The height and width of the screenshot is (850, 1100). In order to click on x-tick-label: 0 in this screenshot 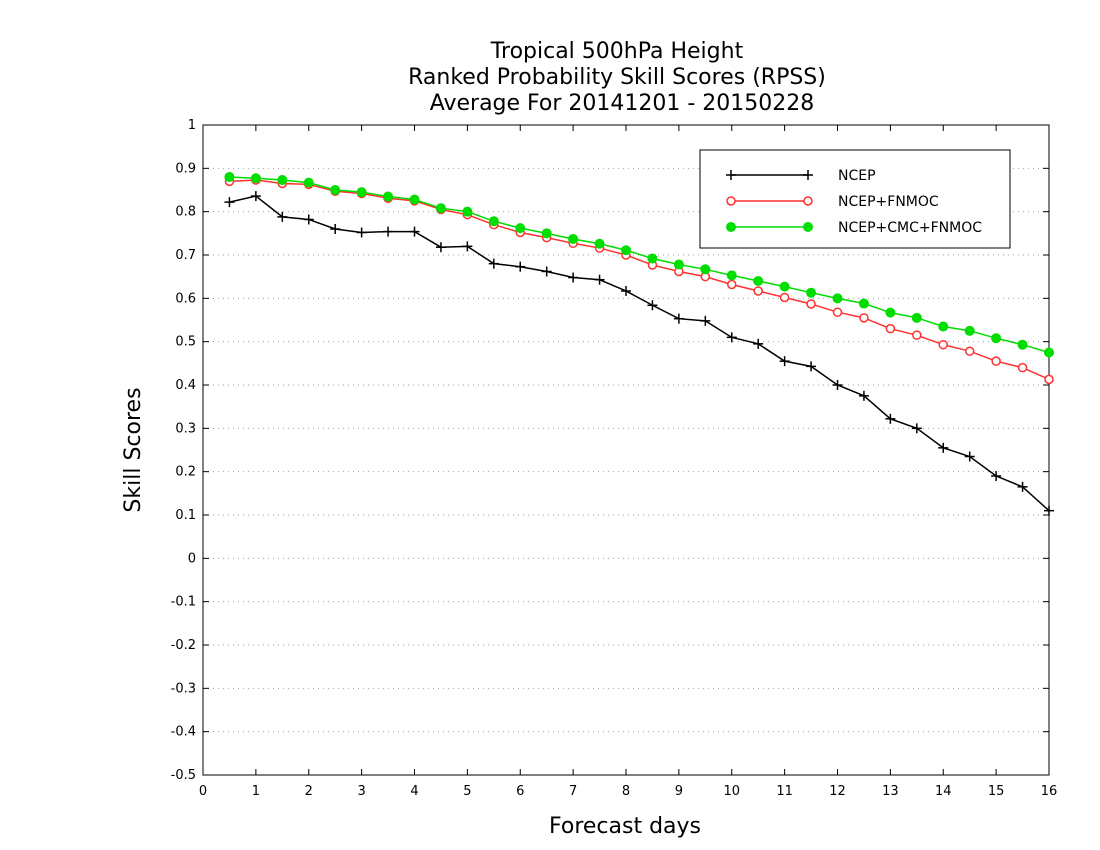, I will do `click(203, 791)`.